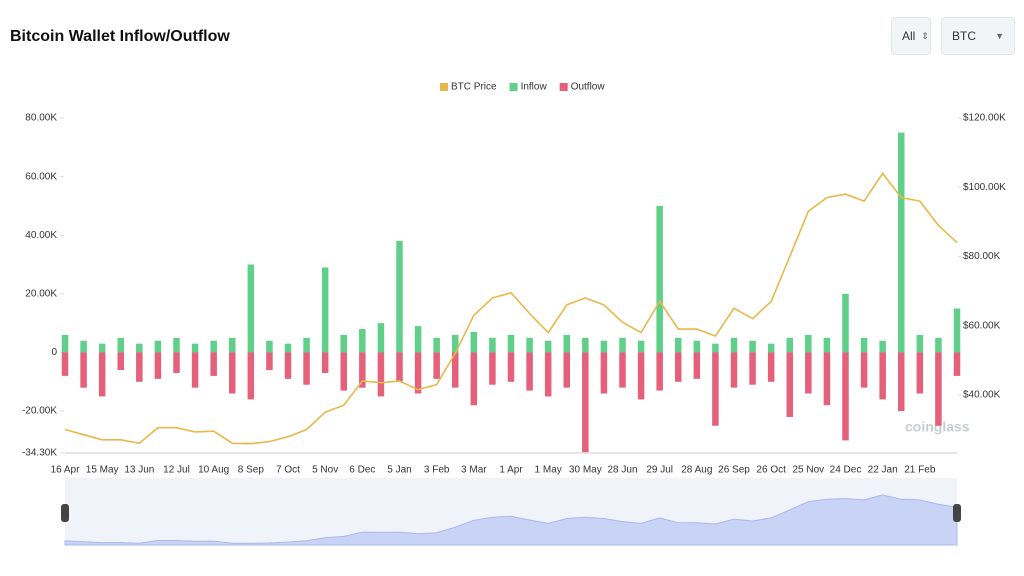 This screenshot has height=576, width=1024. I want to click on x-tick-label: 5 Jan, so click(399, 470).